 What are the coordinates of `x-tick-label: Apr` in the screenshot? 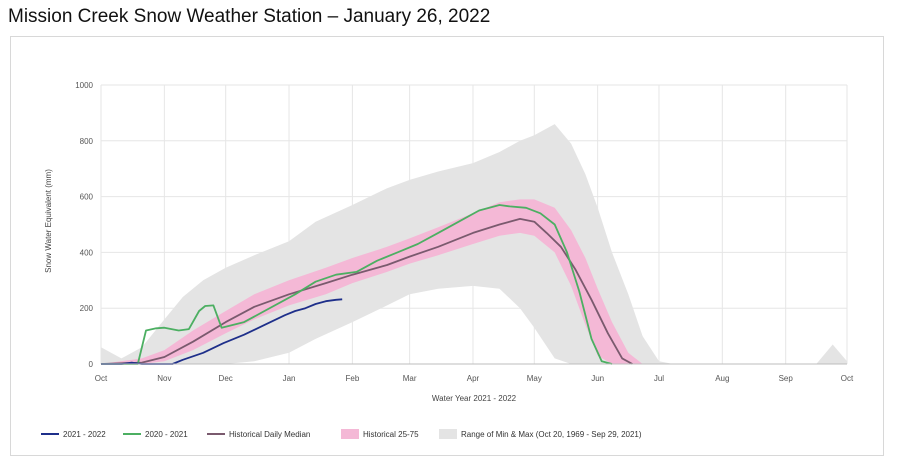 It's located at (473, 378).